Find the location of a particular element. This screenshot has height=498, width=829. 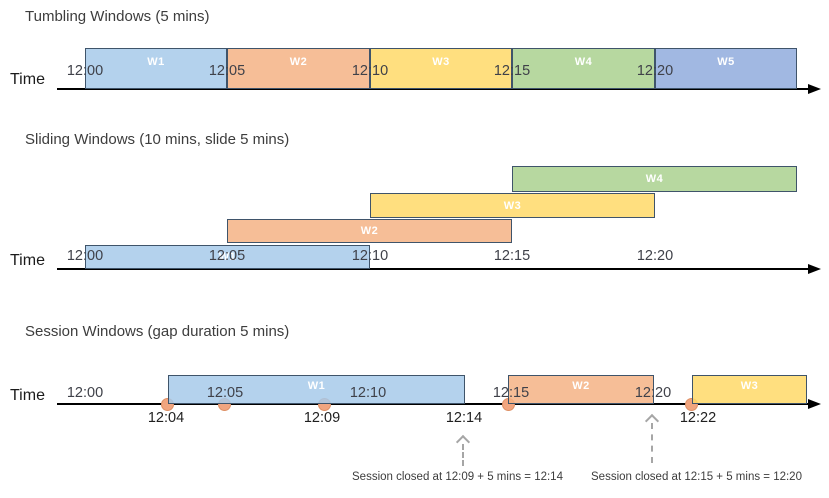

tumbling-window-w4: W4 is located at coordinates (583, 68).